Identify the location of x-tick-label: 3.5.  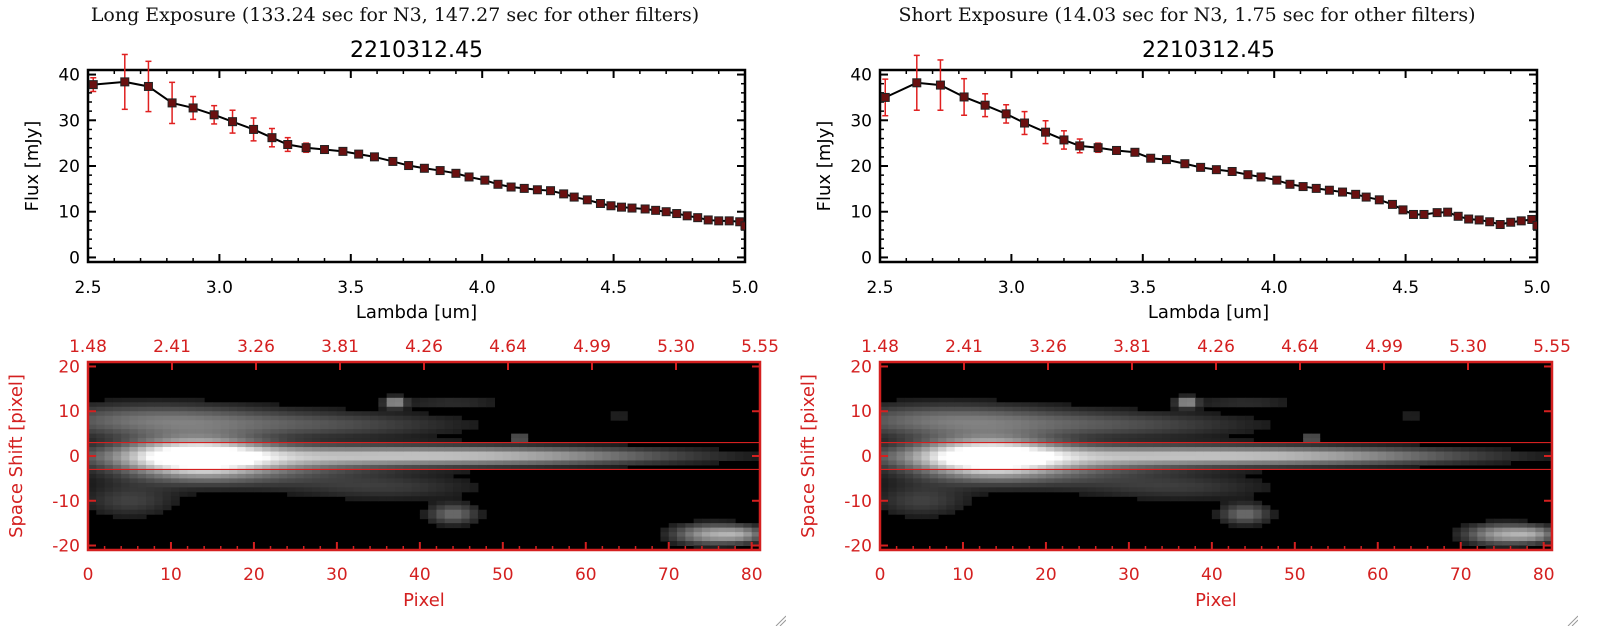
(350, 288).